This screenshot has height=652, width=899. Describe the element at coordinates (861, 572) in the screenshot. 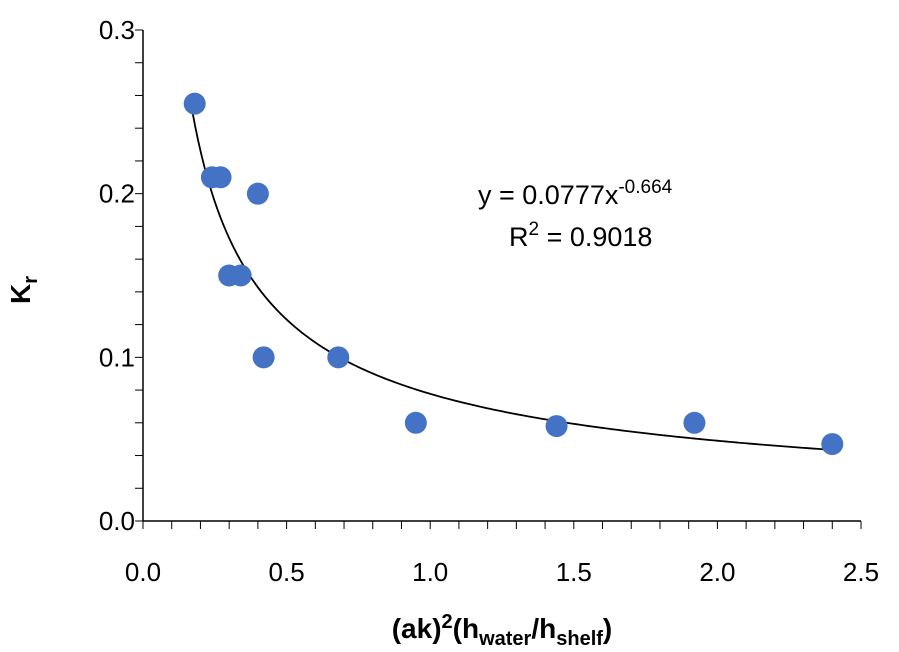

I see `x-tick-label: 2.5` at that location.